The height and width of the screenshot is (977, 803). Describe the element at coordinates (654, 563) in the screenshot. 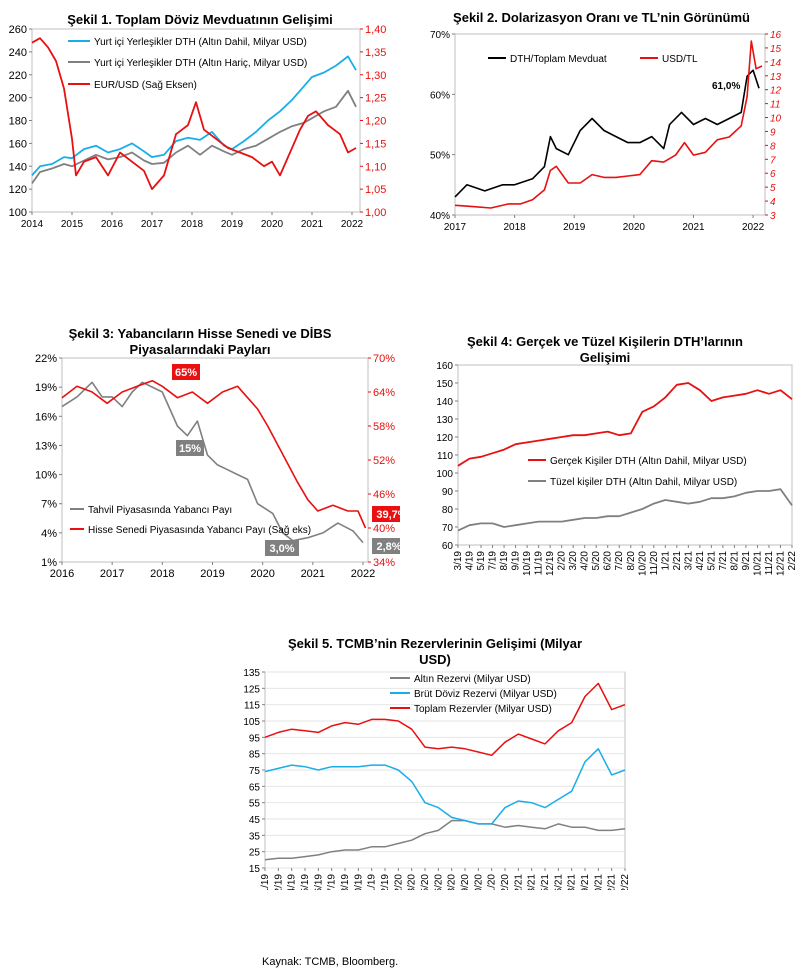

I see `x-tick-label: 11/20` at that location.